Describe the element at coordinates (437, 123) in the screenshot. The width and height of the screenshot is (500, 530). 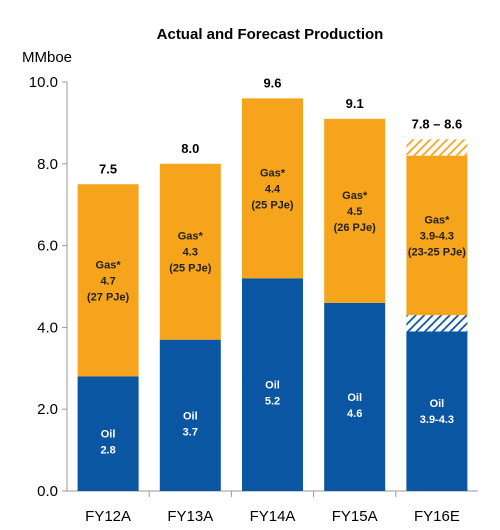
I see `bar-total-label: 7.8 – 8.6` at that location.